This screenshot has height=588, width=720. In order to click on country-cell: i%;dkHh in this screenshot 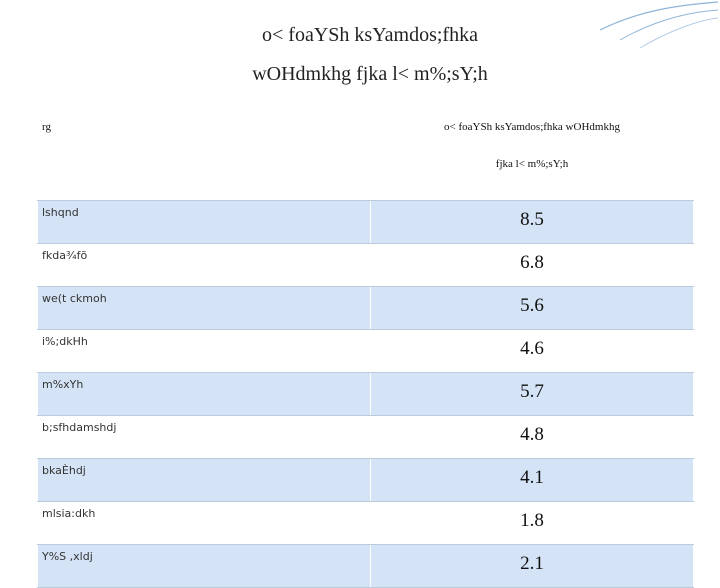, I will do `click(204, 351)`.